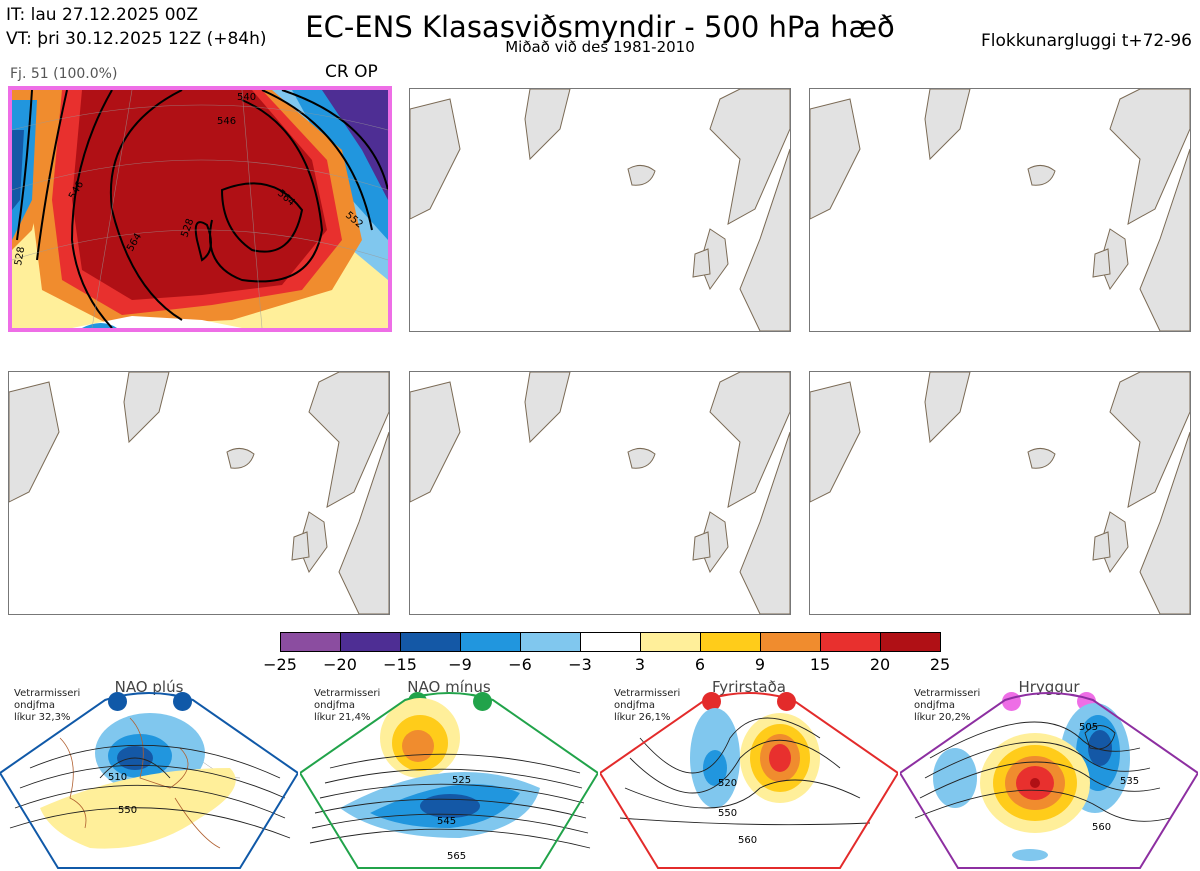  What do you see at coordinates (226, 121) in the screenshot?
I see `contour-label: 546` at bounding box center [226, 121].